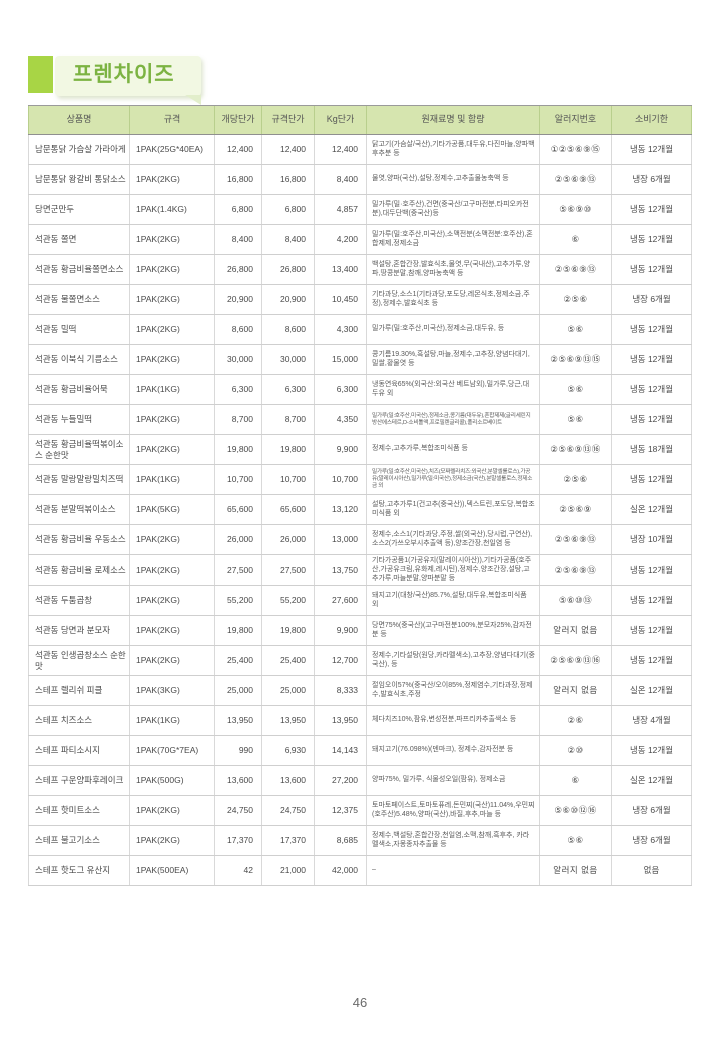 The height and width of the screenshot is (1040, 720). What do you see at coordinates (341, 120) in the screenshot?
I see `header-kg-price: Kg단가` at bounding box center [341, 120].